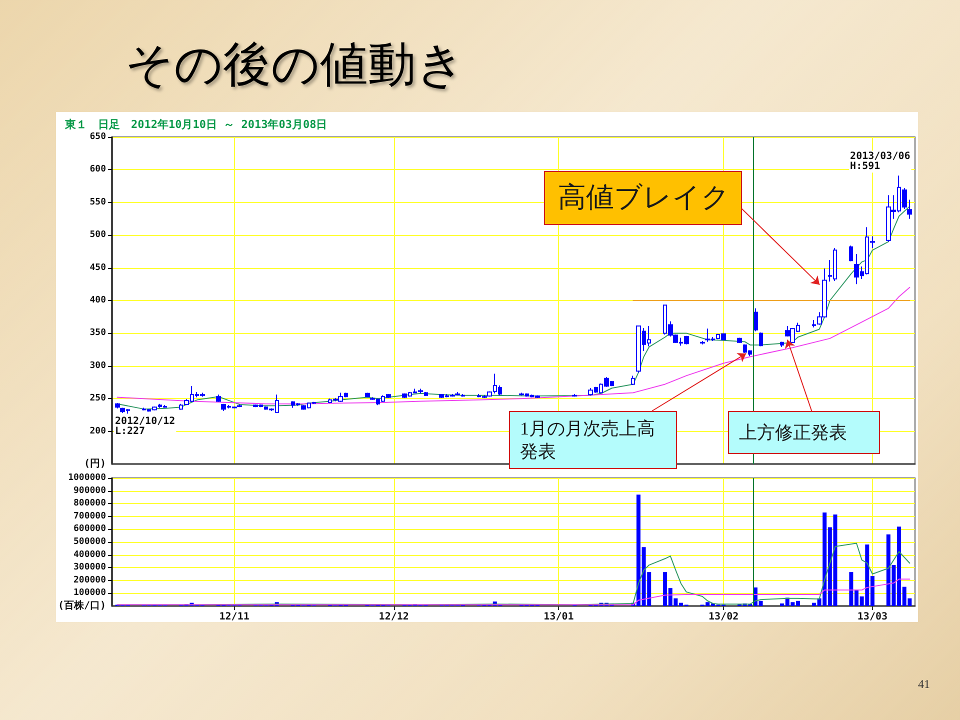 Image resolution: width=960 pixels, height=720 pixels. I want to click on y-tick-label: 300000, so click(89, 567).